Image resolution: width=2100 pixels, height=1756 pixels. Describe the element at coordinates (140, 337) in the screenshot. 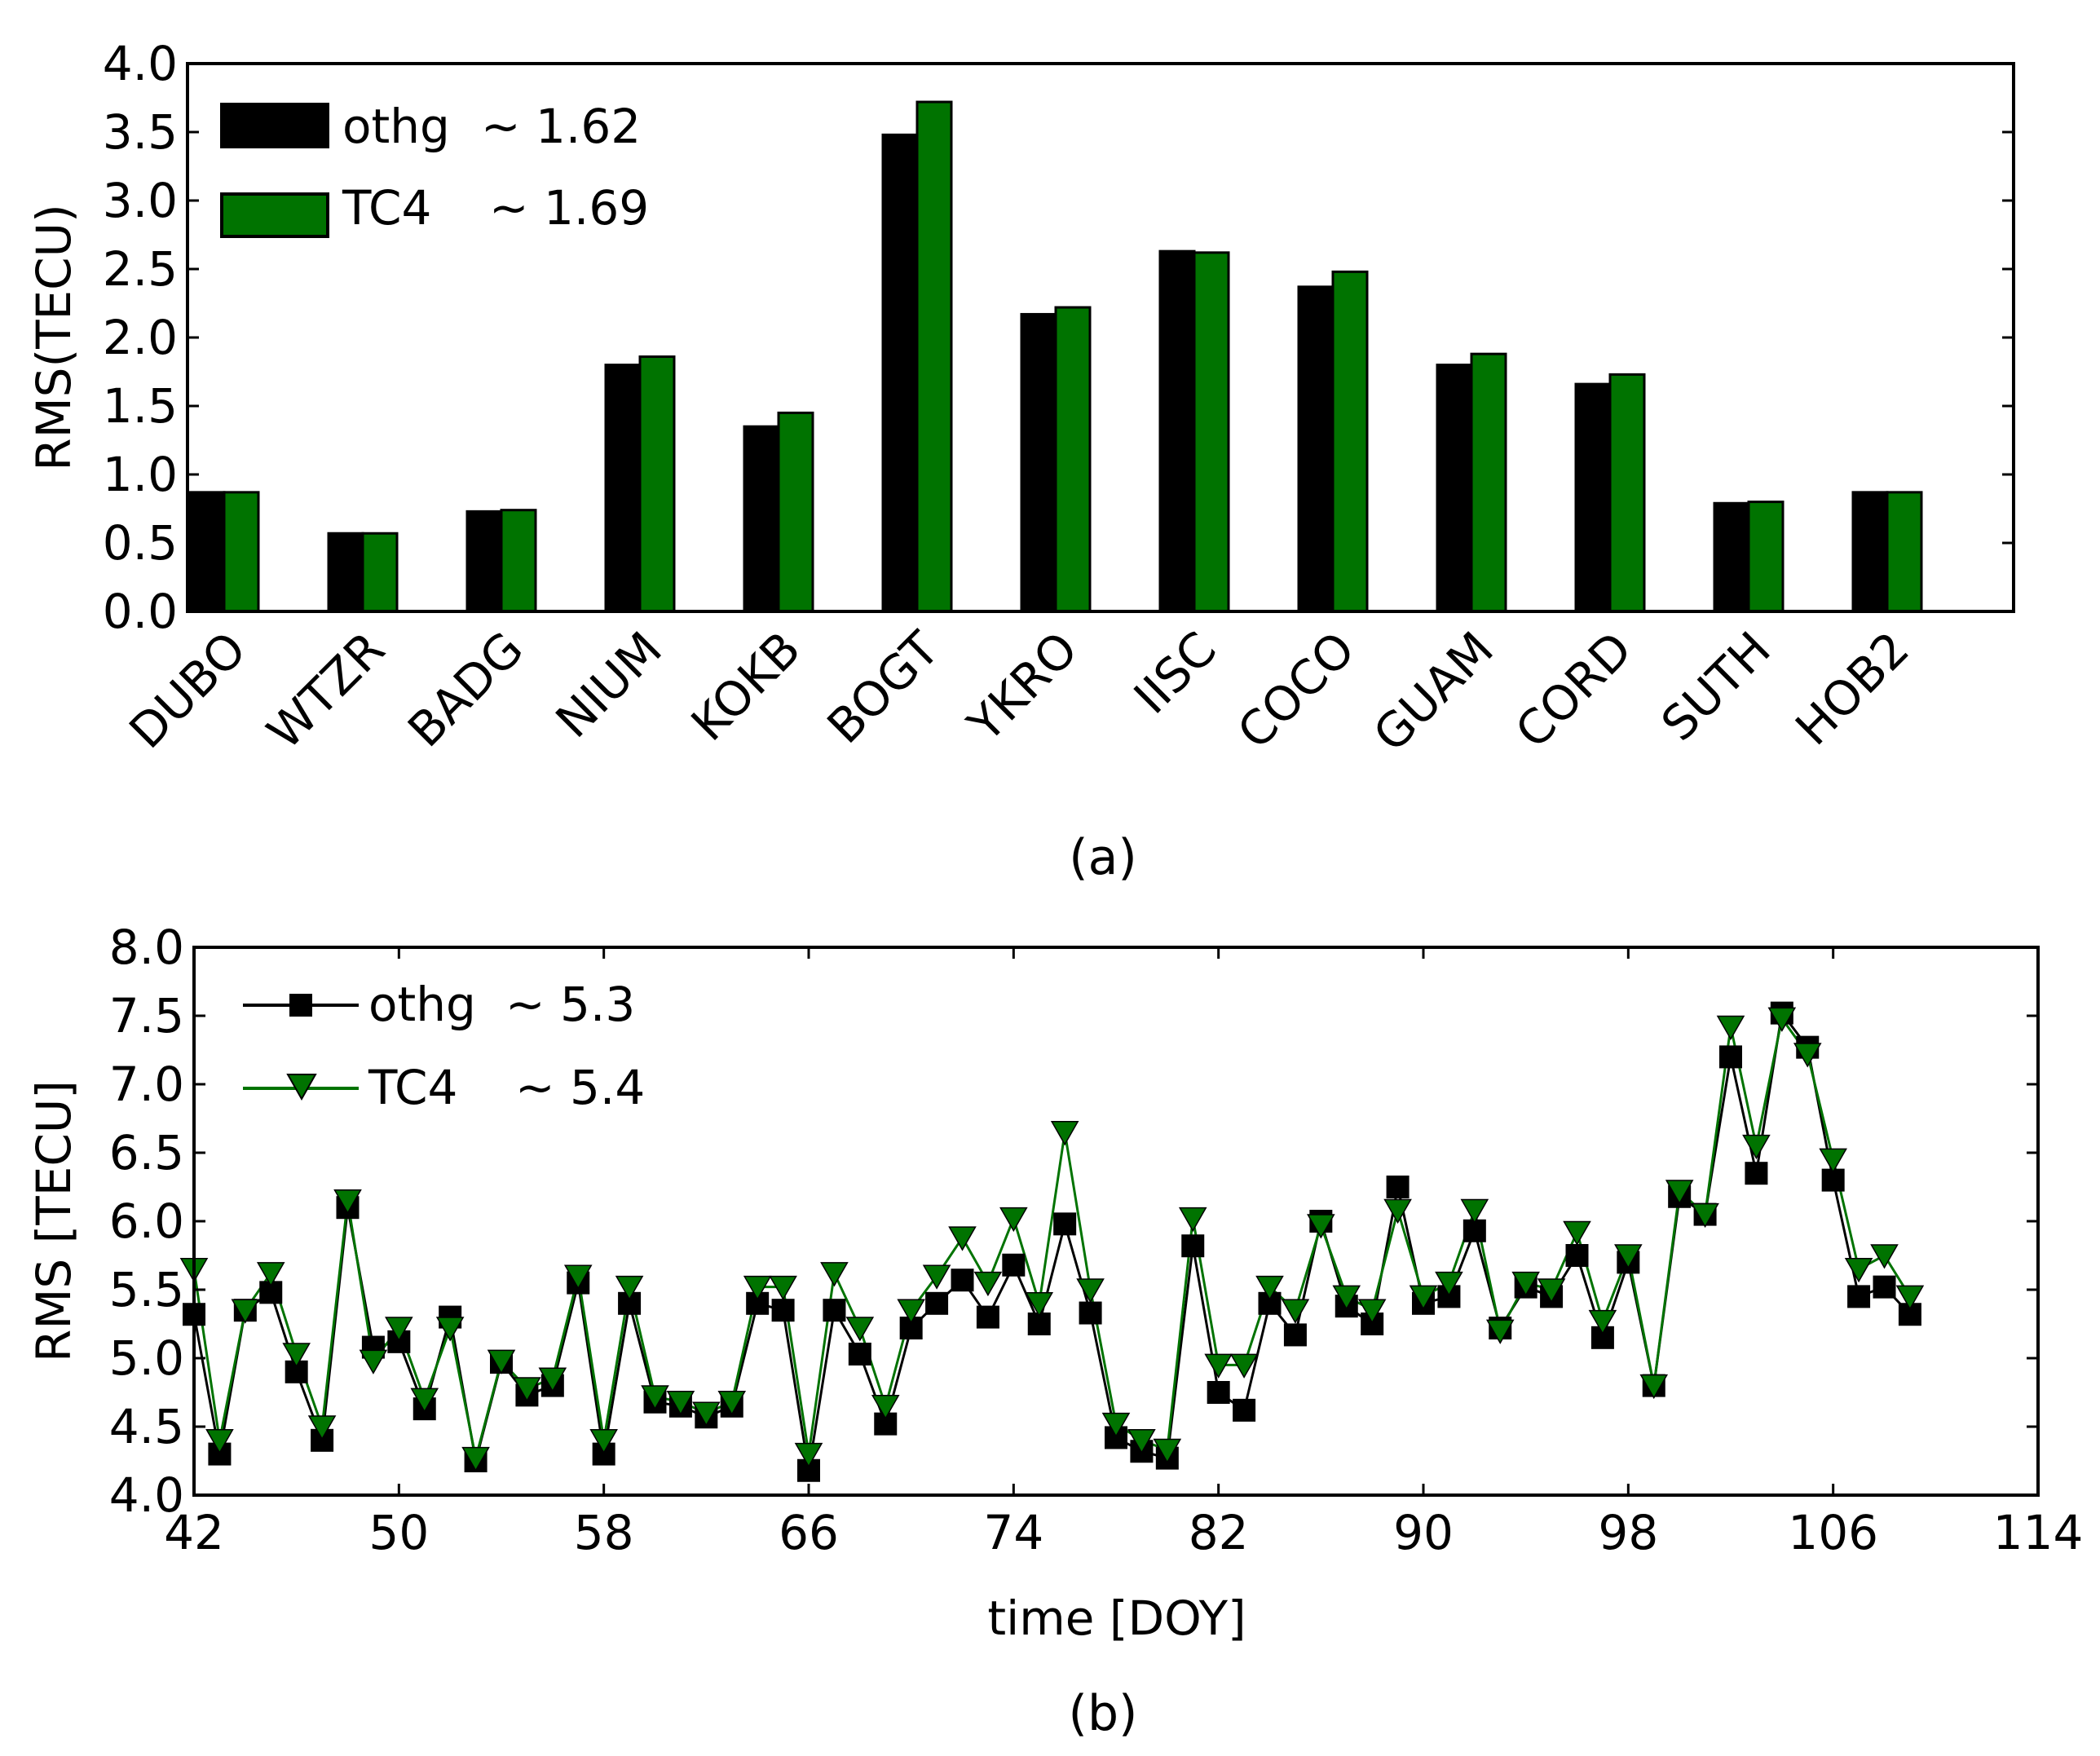

I see `y-tick-label: 2.0` at that location.